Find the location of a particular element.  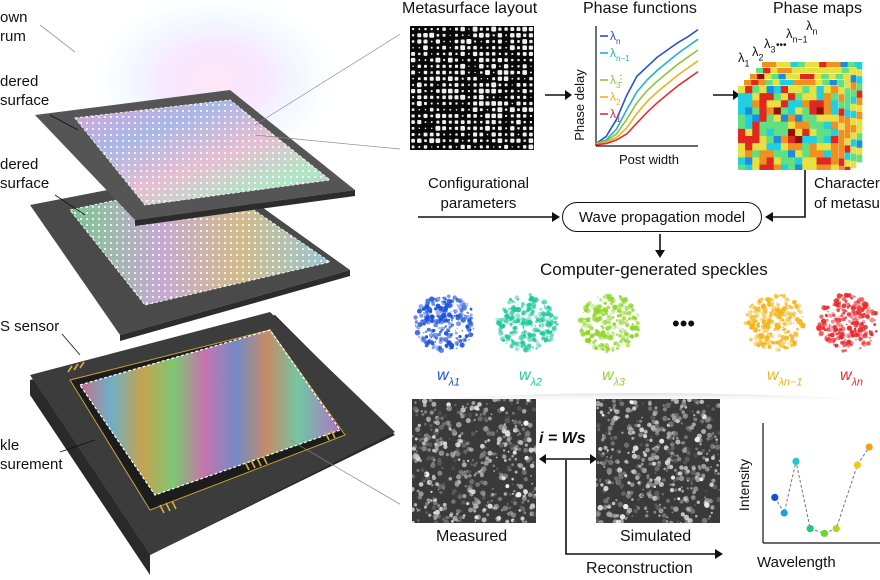

phase-map-label-3-sub: n−1 is located at coordinates (800, 40).